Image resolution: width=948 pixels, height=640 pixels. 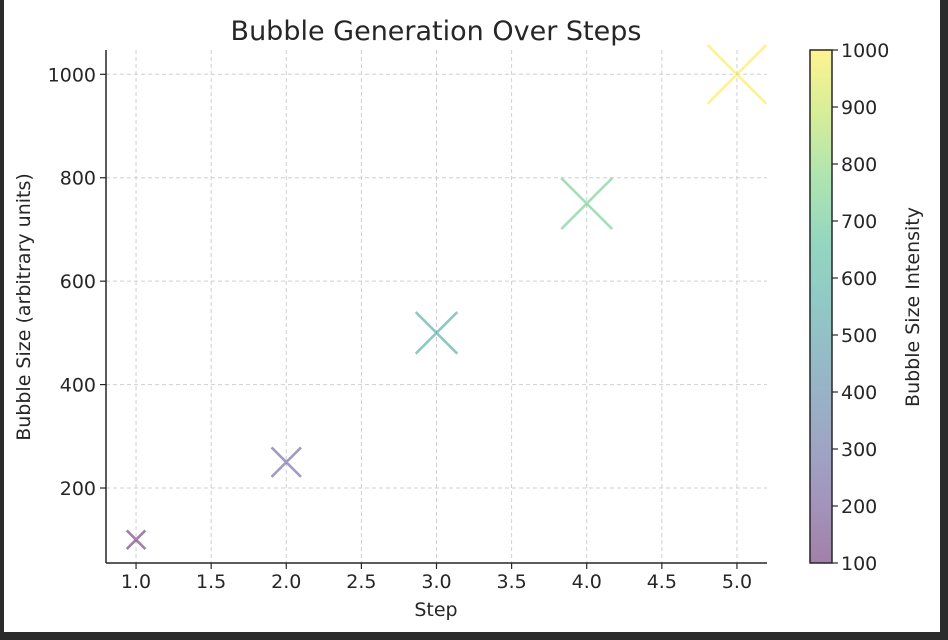 What do you see at coordinates (913, 307) in the screenshot?
I see `colorbar-label: Bubble Size Intensity` at bounding box center [913, 307].